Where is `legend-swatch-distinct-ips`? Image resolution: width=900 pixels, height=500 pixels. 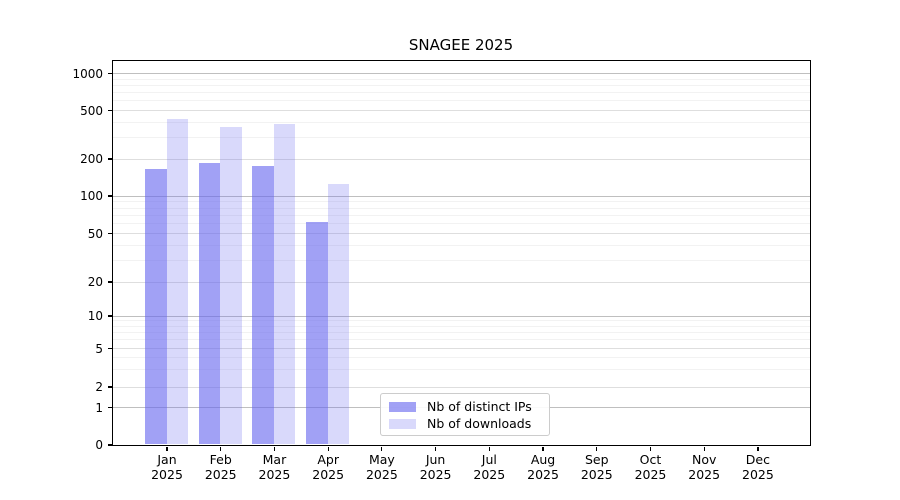
legend-swatch-distinct-ips is located at coordinates (402, 406).